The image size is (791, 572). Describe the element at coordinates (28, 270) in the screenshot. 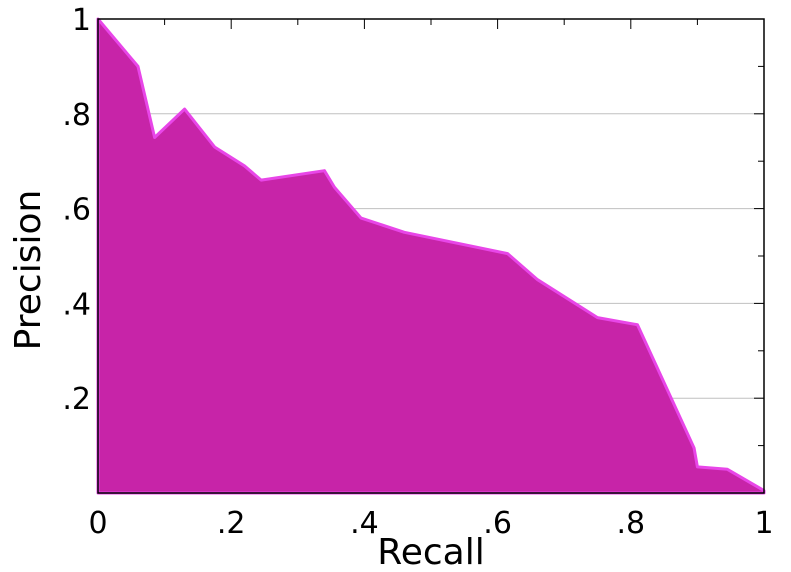

I see `y-axis-title: Precision` at that location.